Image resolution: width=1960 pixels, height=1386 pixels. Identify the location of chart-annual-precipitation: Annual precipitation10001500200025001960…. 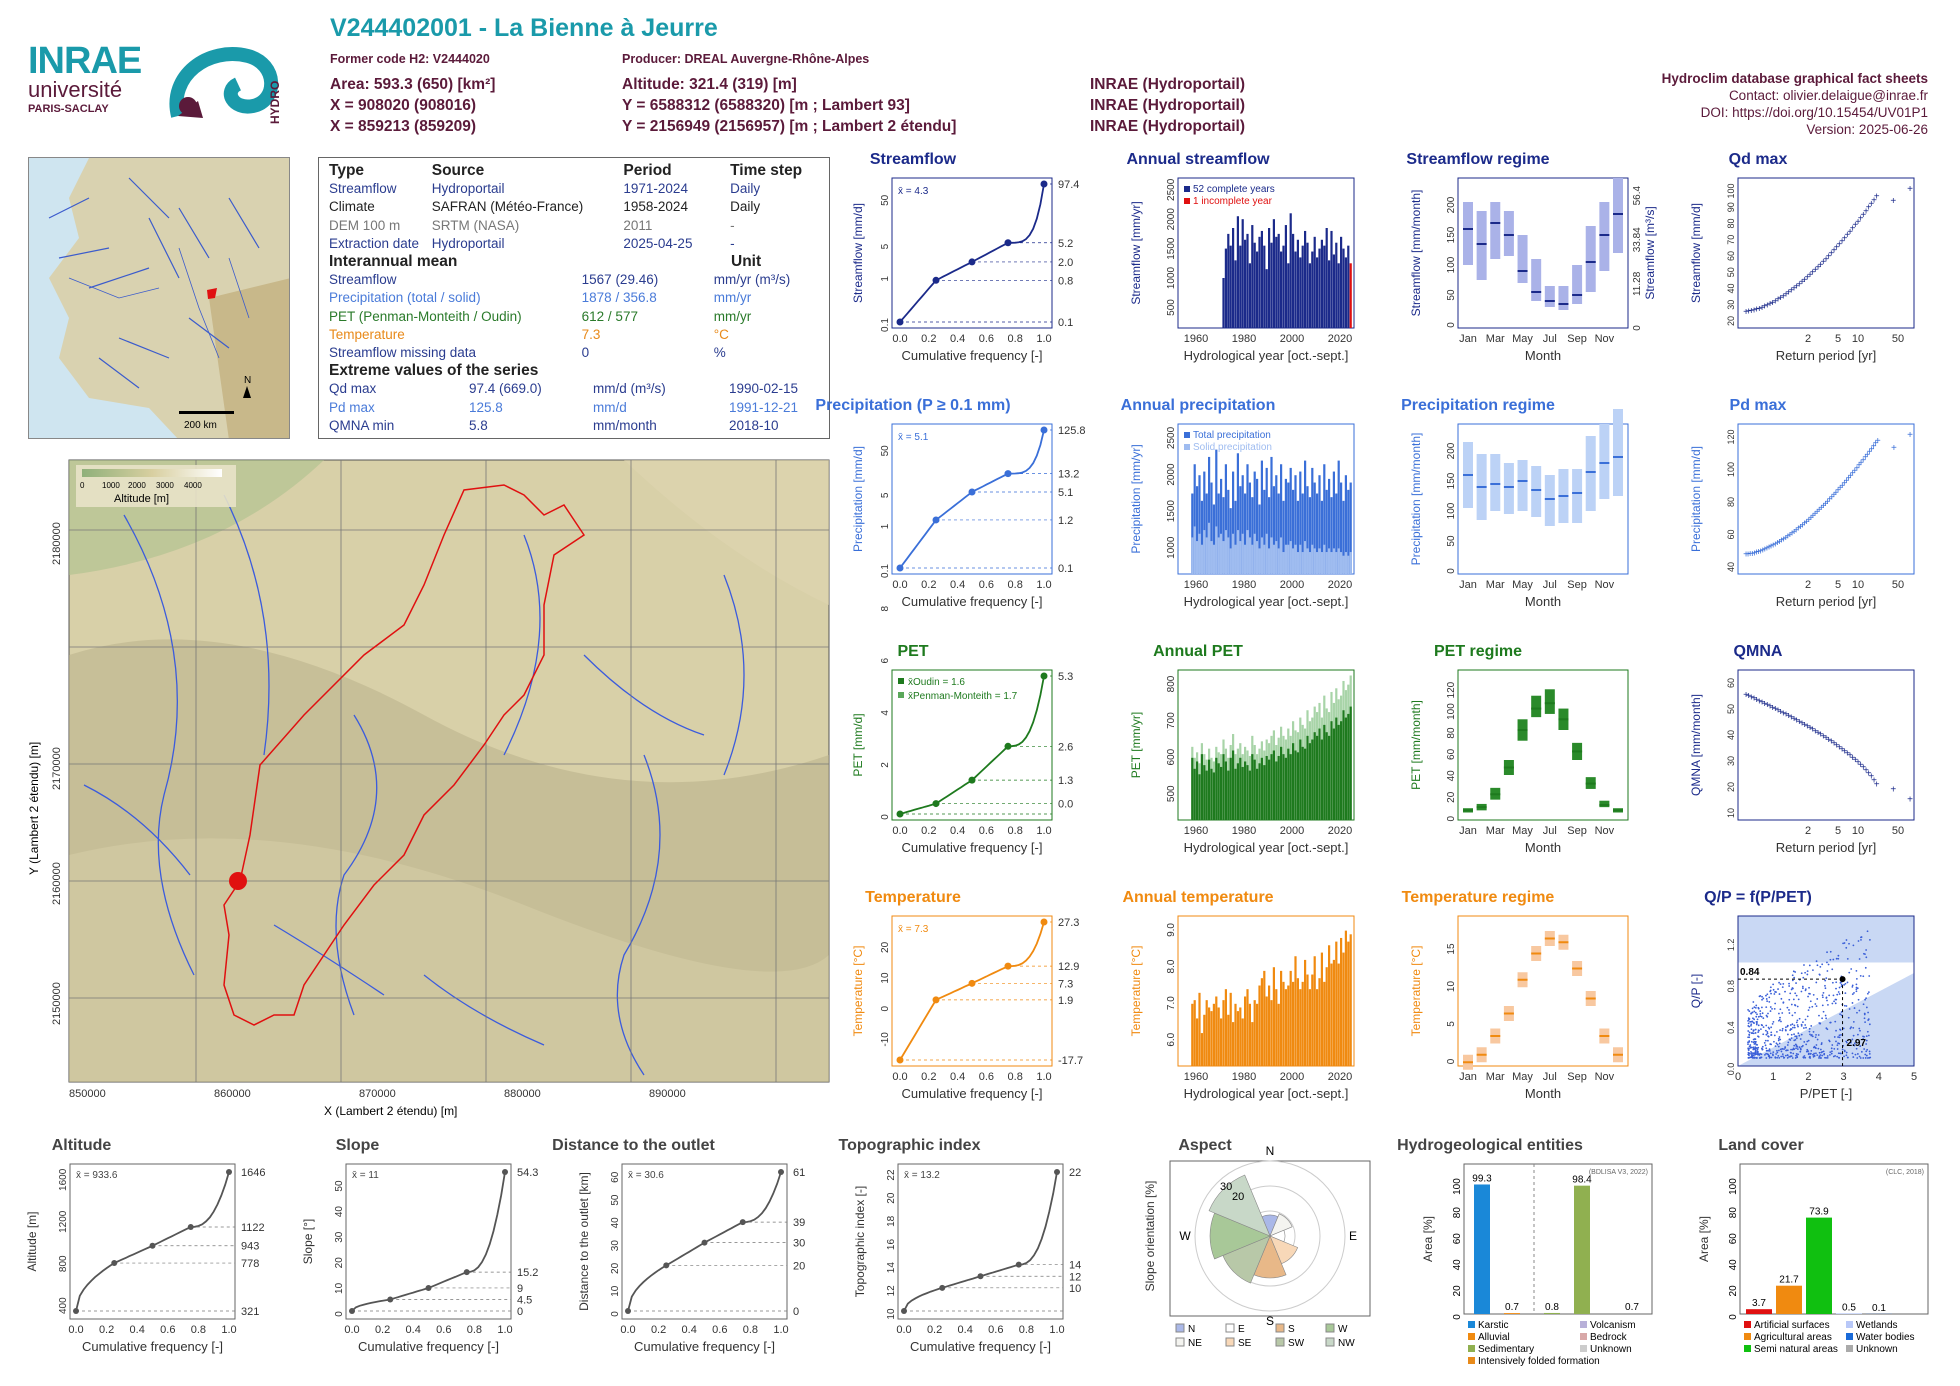
(1238, 503).